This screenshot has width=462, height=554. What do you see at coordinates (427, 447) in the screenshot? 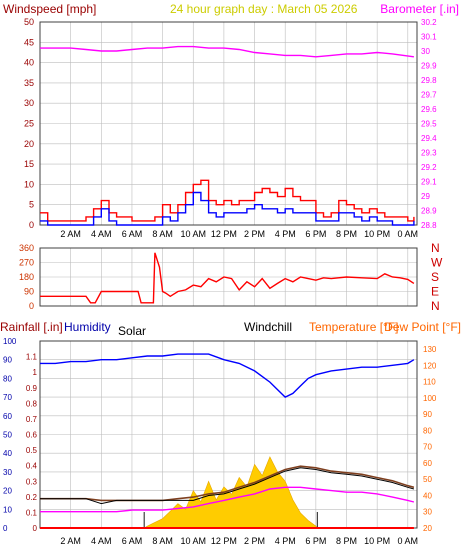
I see `temperature-y-tick-label: 70` at bounding box center [427, 447].